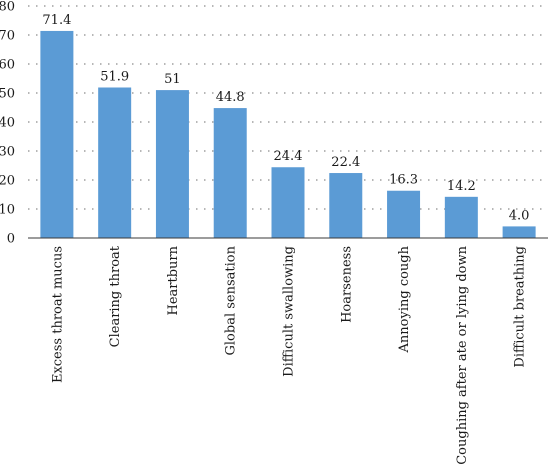 Image resolution: width=551 pixels, height=471 pixels. Describe the element at coordinates (7, 94) in the screenshot. I see `y-tick-label: 50` at that location.